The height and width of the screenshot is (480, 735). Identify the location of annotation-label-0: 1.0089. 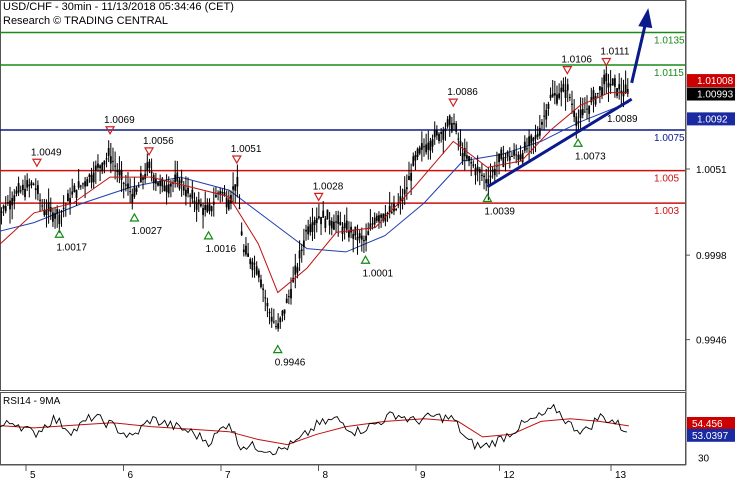
(622, 119).